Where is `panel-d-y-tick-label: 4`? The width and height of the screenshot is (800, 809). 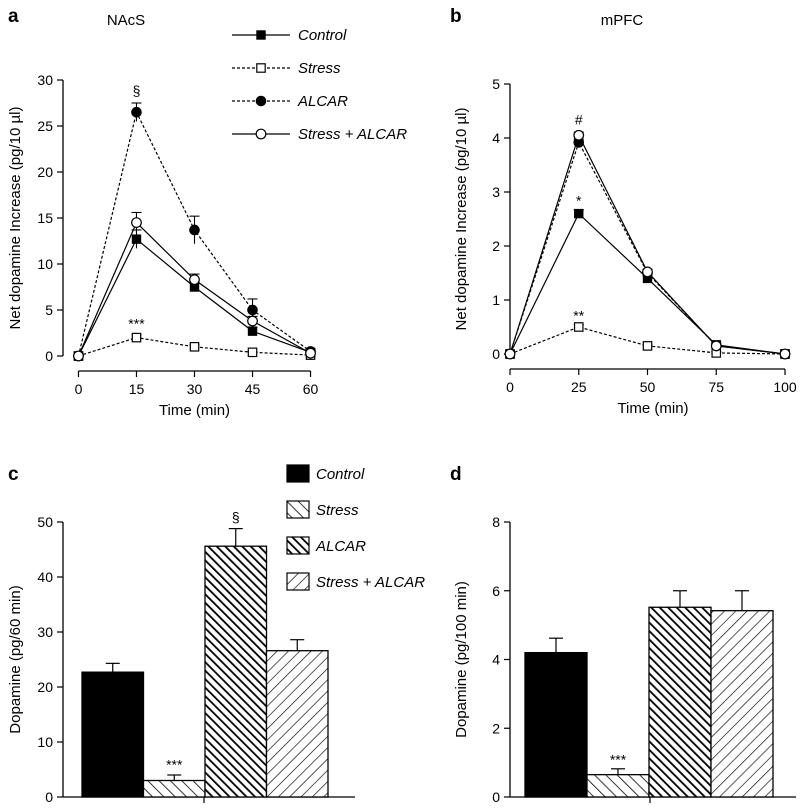
panel-d-y-tick-label: 4 is located at coordinates (496, 660).